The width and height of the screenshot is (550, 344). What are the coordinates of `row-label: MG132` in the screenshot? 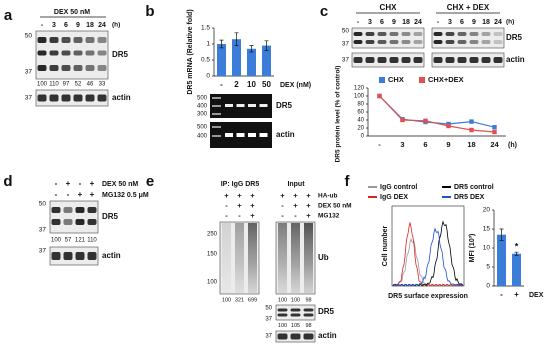 It's located at (329, 216).